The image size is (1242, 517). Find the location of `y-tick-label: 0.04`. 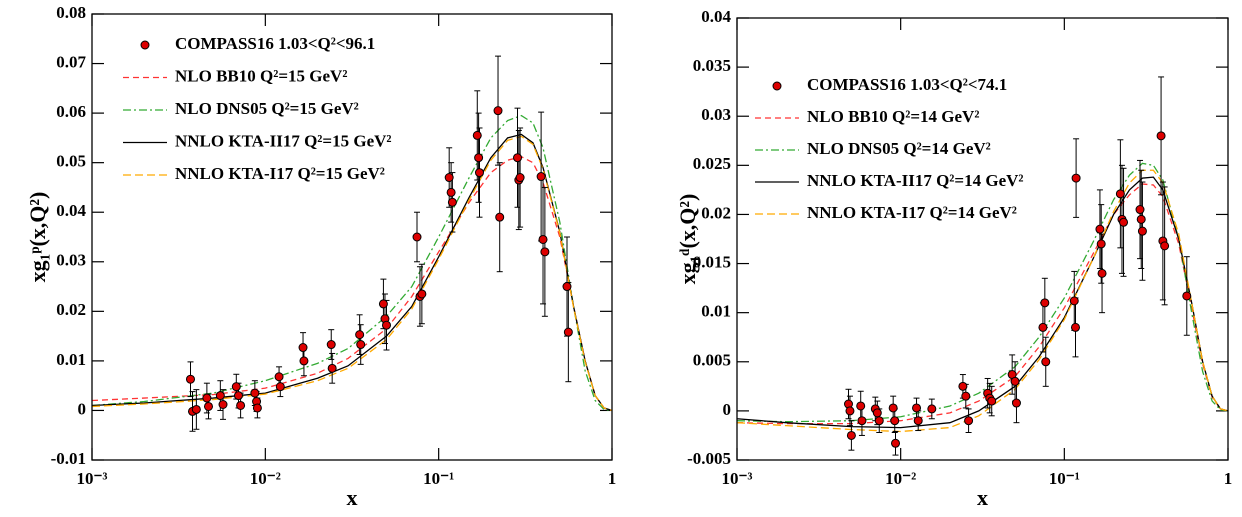

y-tick-label: 0.04 is located at coordinates (716, 16).